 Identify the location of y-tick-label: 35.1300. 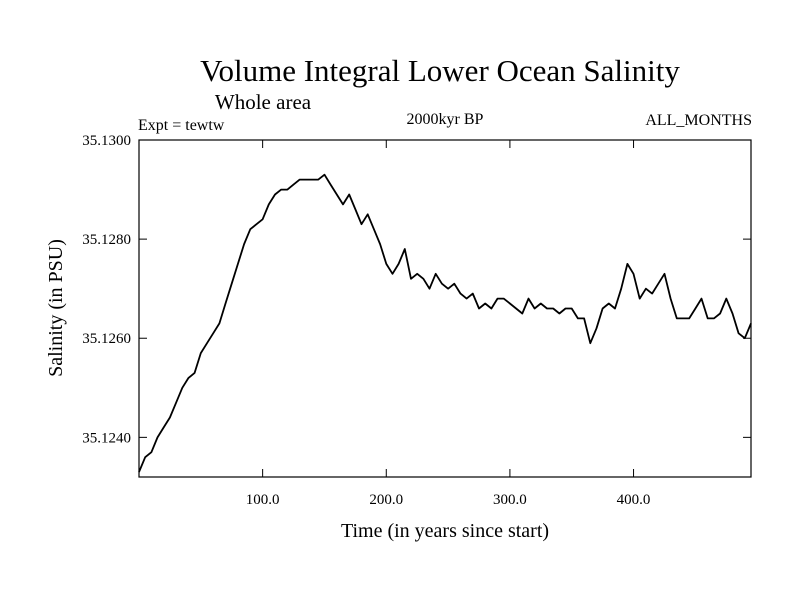
(106, 141).